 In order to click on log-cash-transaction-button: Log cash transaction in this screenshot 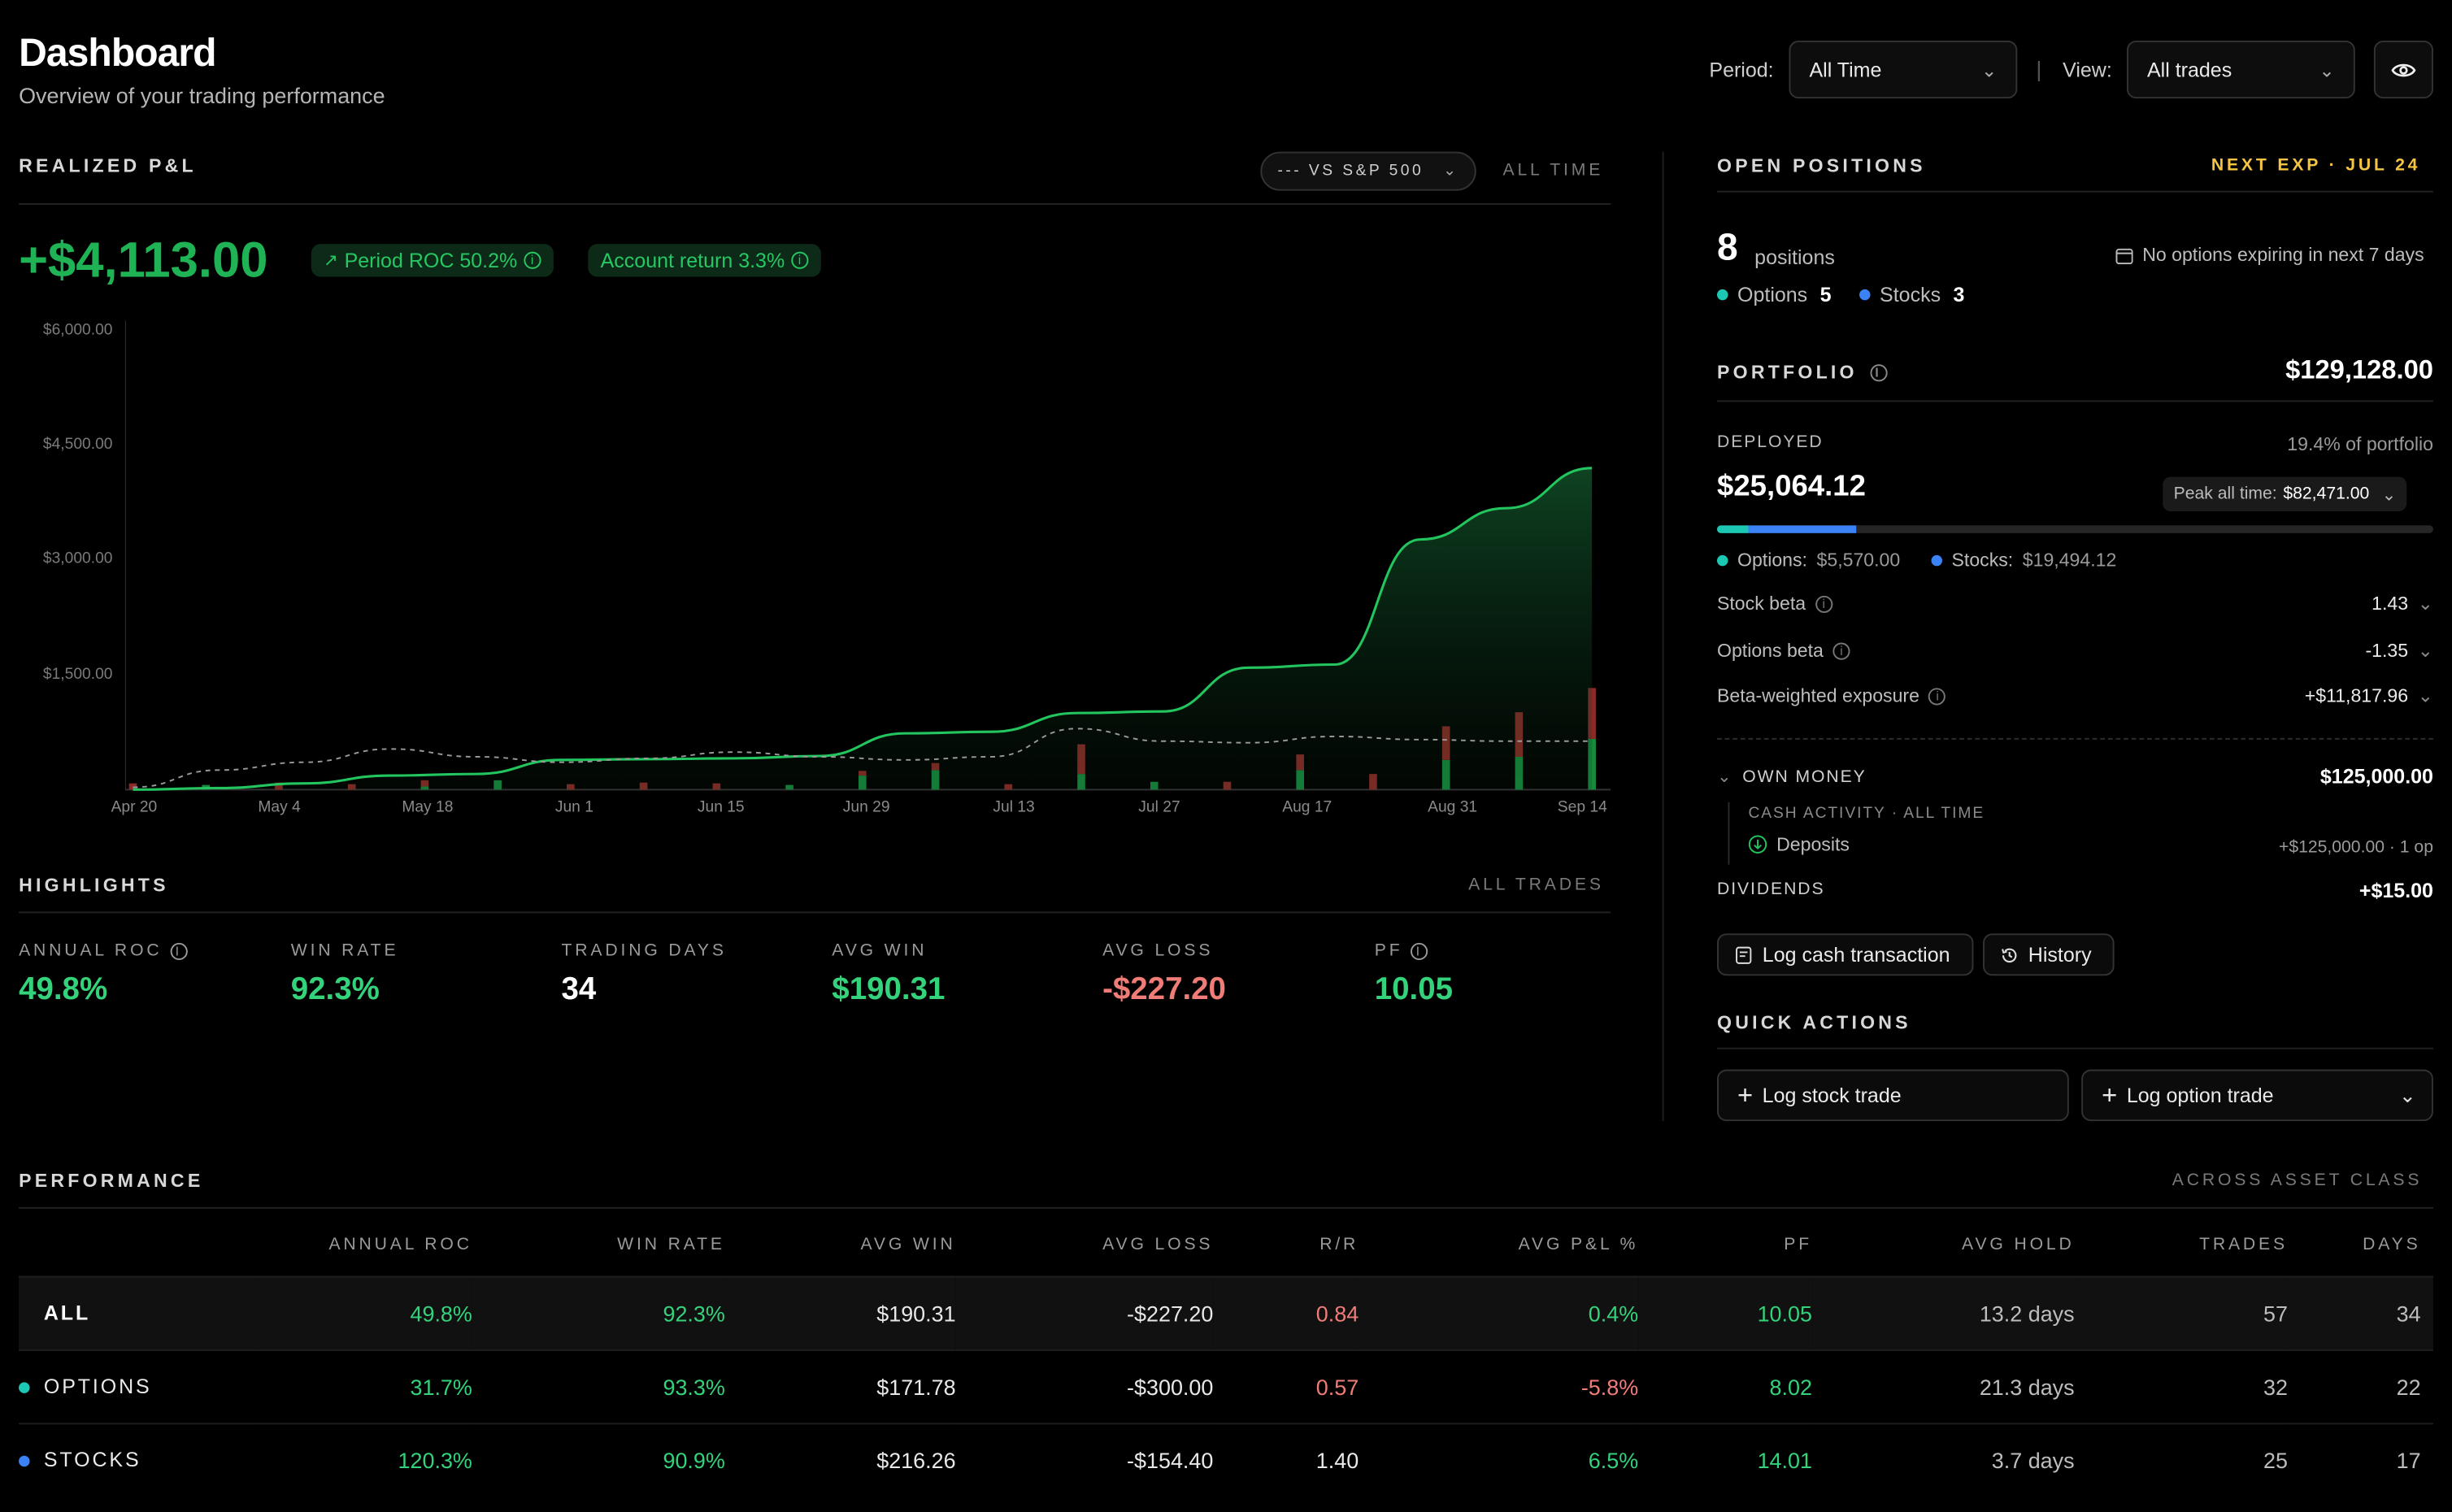, I will do `click(1846, 954)`.